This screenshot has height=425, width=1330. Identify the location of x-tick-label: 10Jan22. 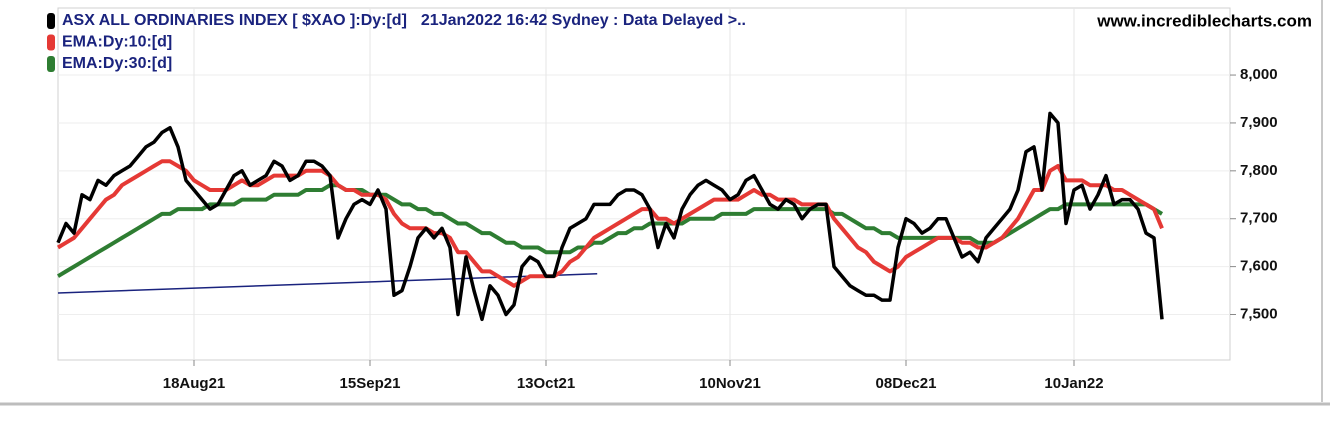
(1073, 383).